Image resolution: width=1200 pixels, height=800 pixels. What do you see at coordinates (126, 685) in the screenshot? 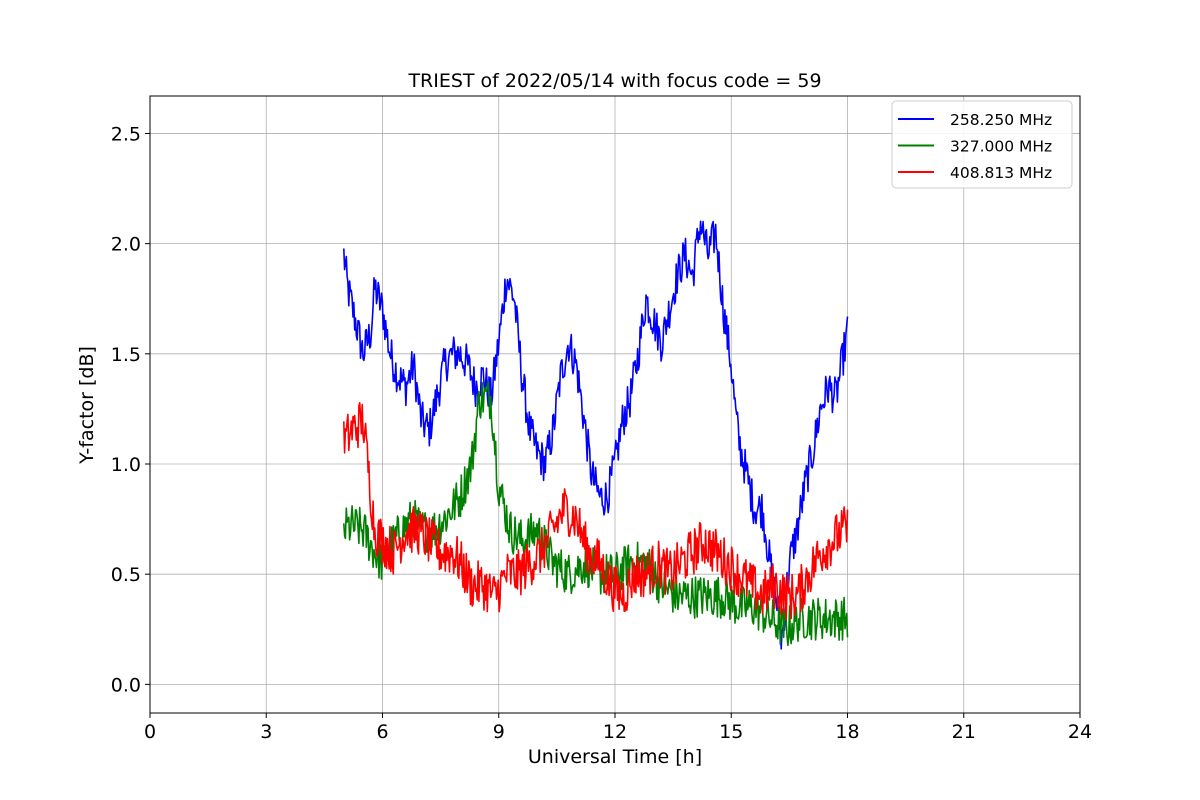
I see `y-tick-label: 0.0` at bounding box center [126, 685].